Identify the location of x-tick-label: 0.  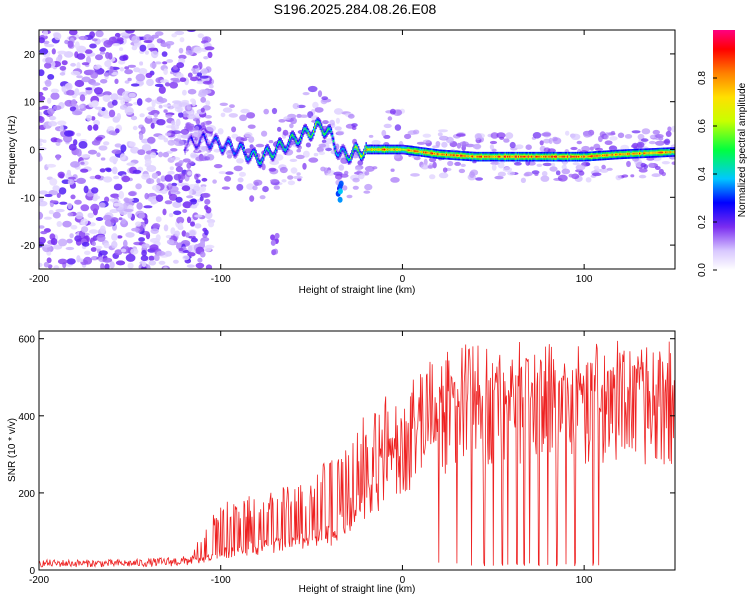
(403, 580).